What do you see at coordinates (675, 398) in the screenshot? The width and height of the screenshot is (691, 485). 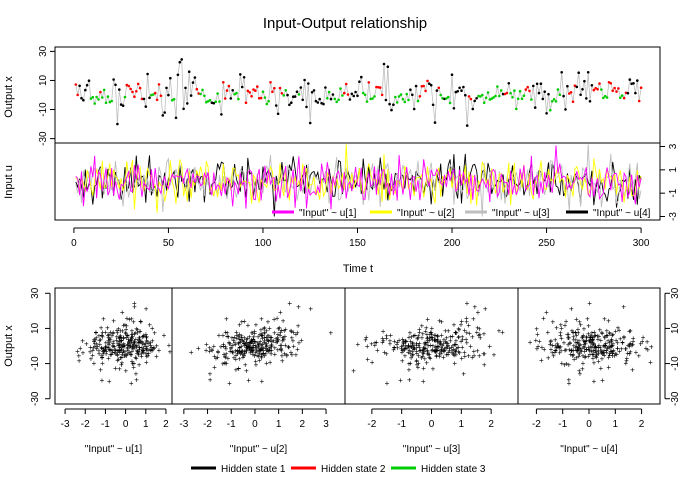 I see `scatter-right-y-tick-label: -30` at bounding box center [675, 398].